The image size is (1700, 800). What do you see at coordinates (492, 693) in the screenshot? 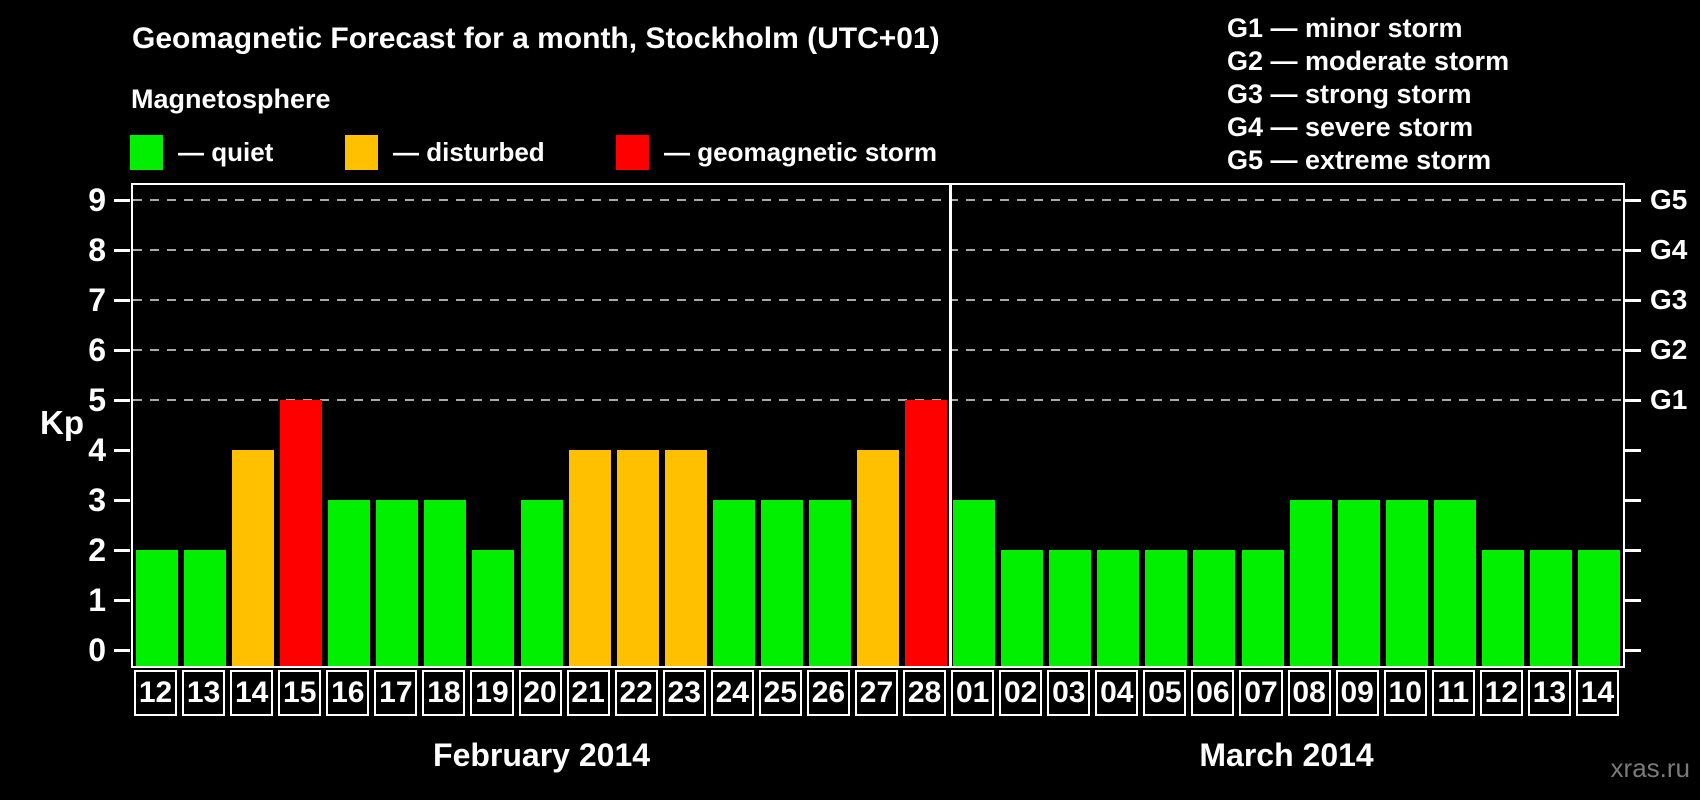
I see `date-cell: 19` at bounding box center [492, 693].